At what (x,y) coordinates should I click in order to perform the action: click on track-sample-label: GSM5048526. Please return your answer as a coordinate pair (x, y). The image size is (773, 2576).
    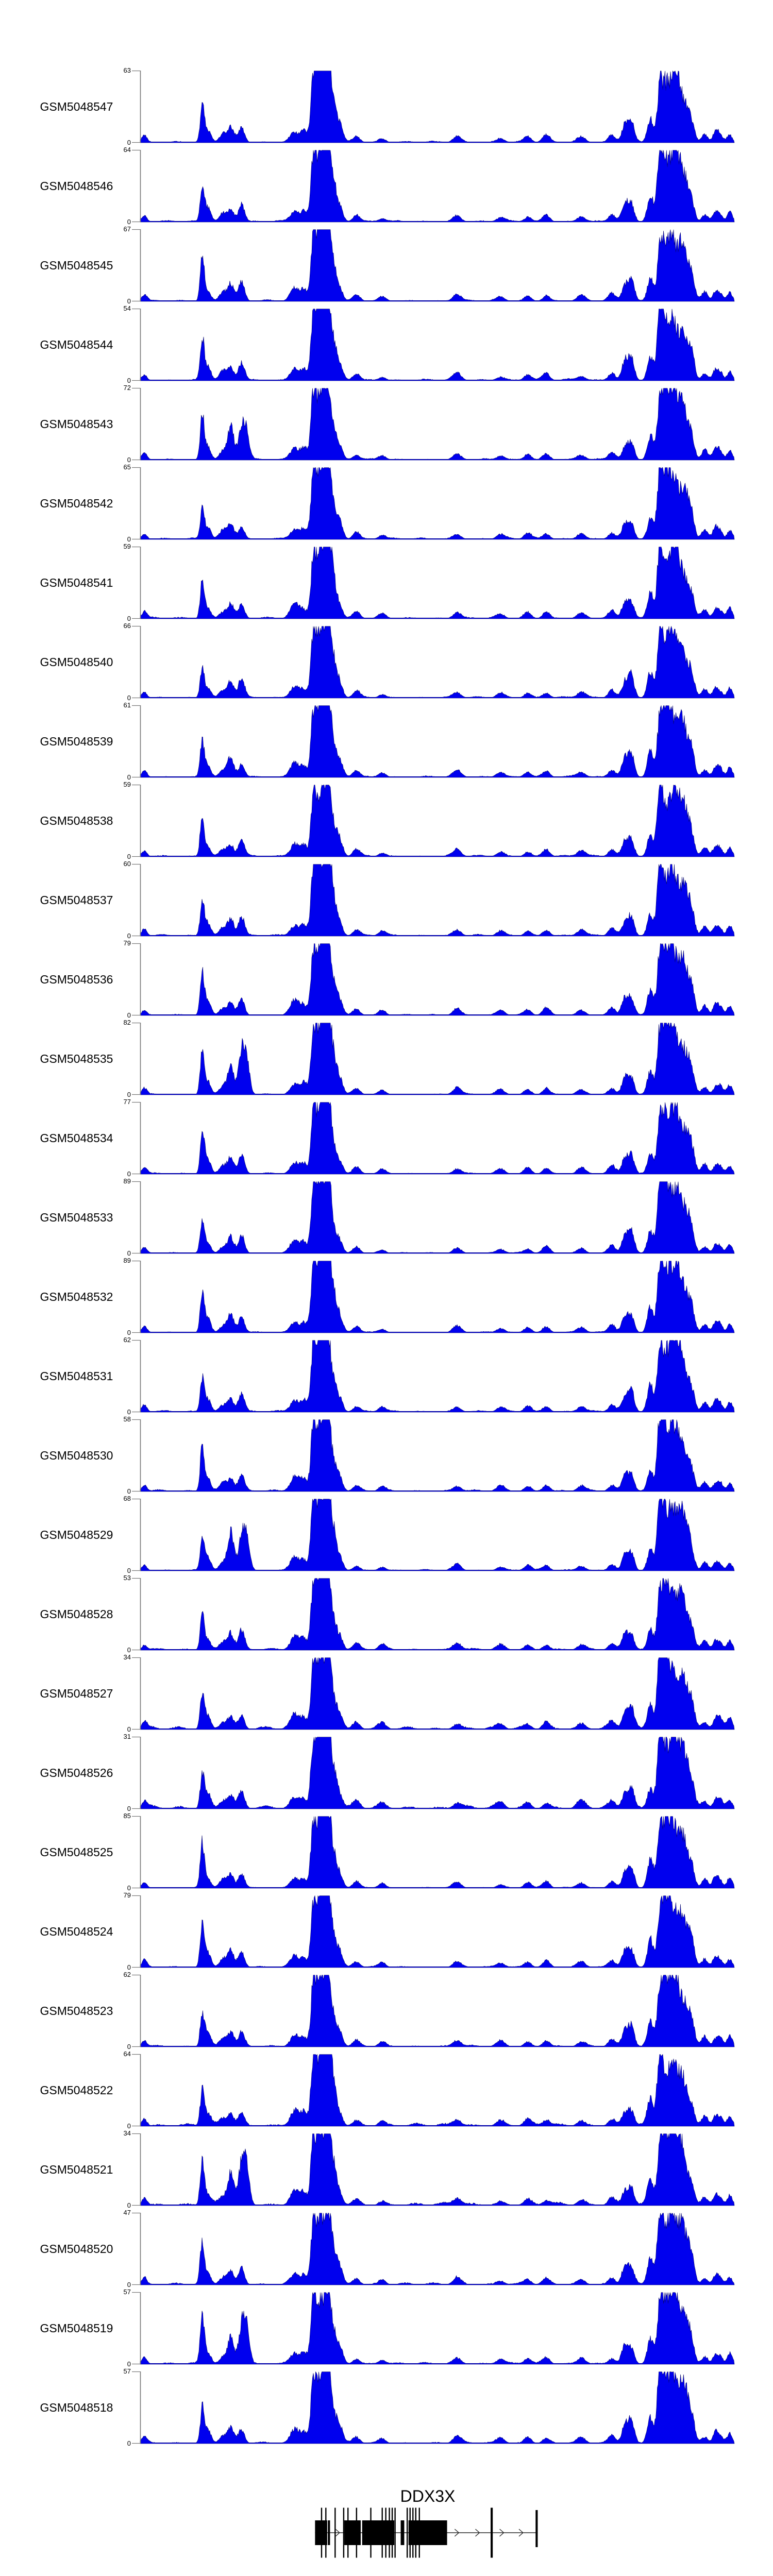
    Looking at the image, I should click on (76, 1773).